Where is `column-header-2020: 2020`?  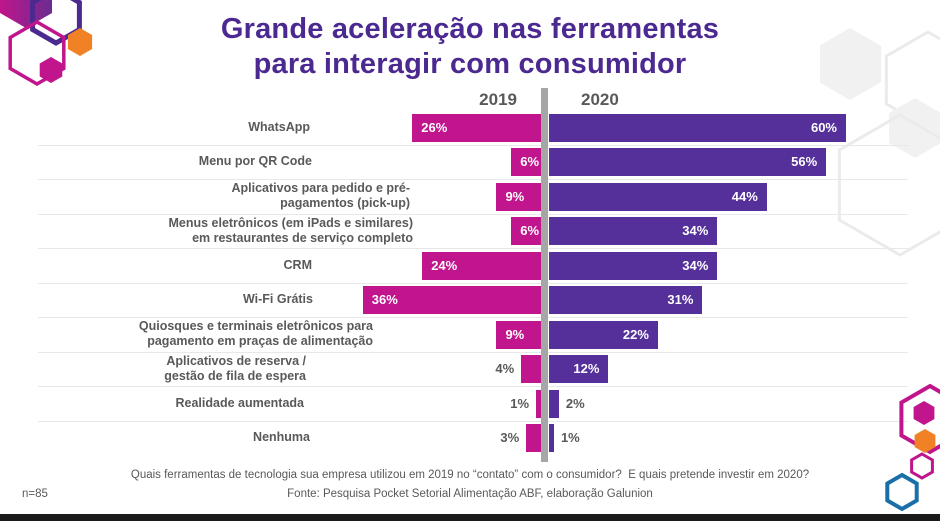 column-header-2020: 2020 is located at coordinates (600, 99).